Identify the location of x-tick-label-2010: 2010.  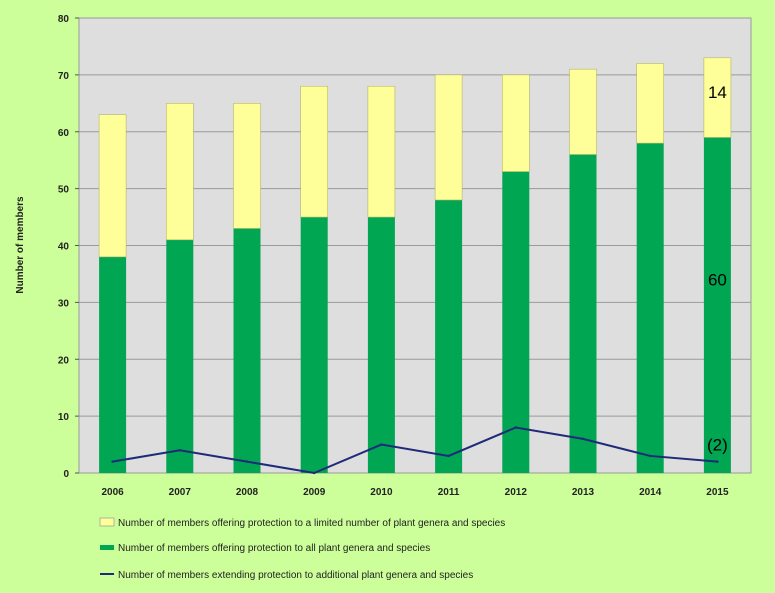
(381, 492).